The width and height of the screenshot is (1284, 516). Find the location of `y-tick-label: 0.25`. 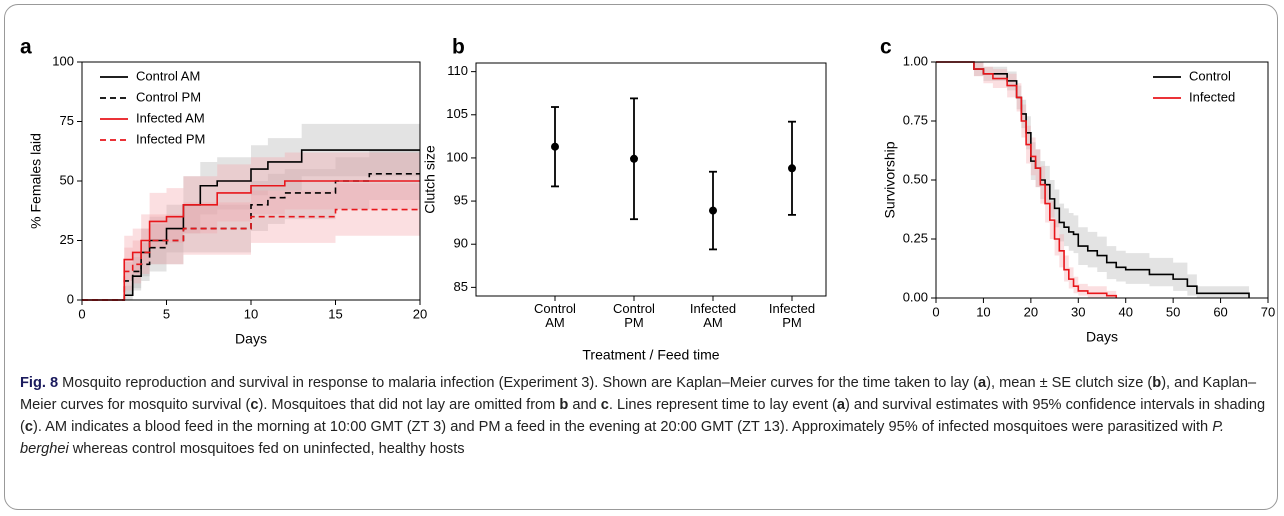

y-tick-label: 0.25 is located at coordinates (915, 237).